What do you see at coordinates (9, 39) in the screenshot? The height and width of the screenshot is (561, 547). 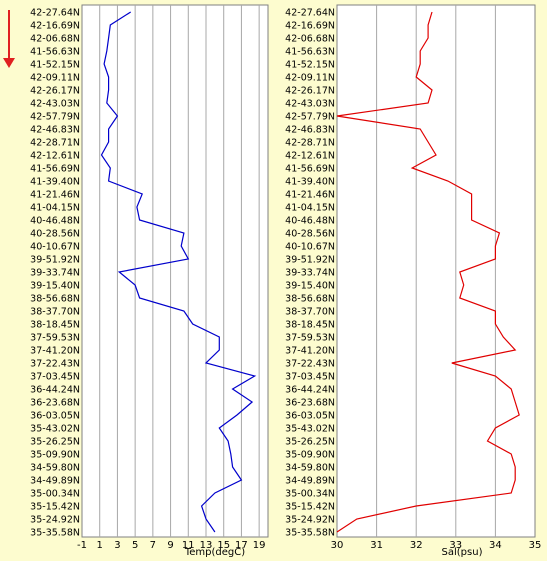 I see `direction-arrow` at bounding box center [9, 39].